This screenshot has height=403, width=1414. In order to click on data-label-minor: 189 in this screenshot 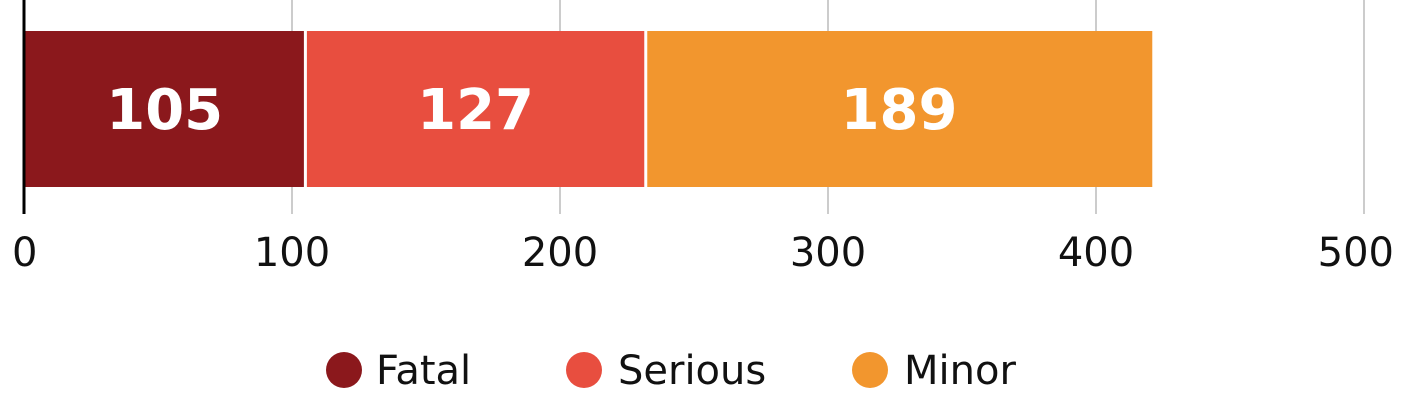, I will do `click(899, 110)`.